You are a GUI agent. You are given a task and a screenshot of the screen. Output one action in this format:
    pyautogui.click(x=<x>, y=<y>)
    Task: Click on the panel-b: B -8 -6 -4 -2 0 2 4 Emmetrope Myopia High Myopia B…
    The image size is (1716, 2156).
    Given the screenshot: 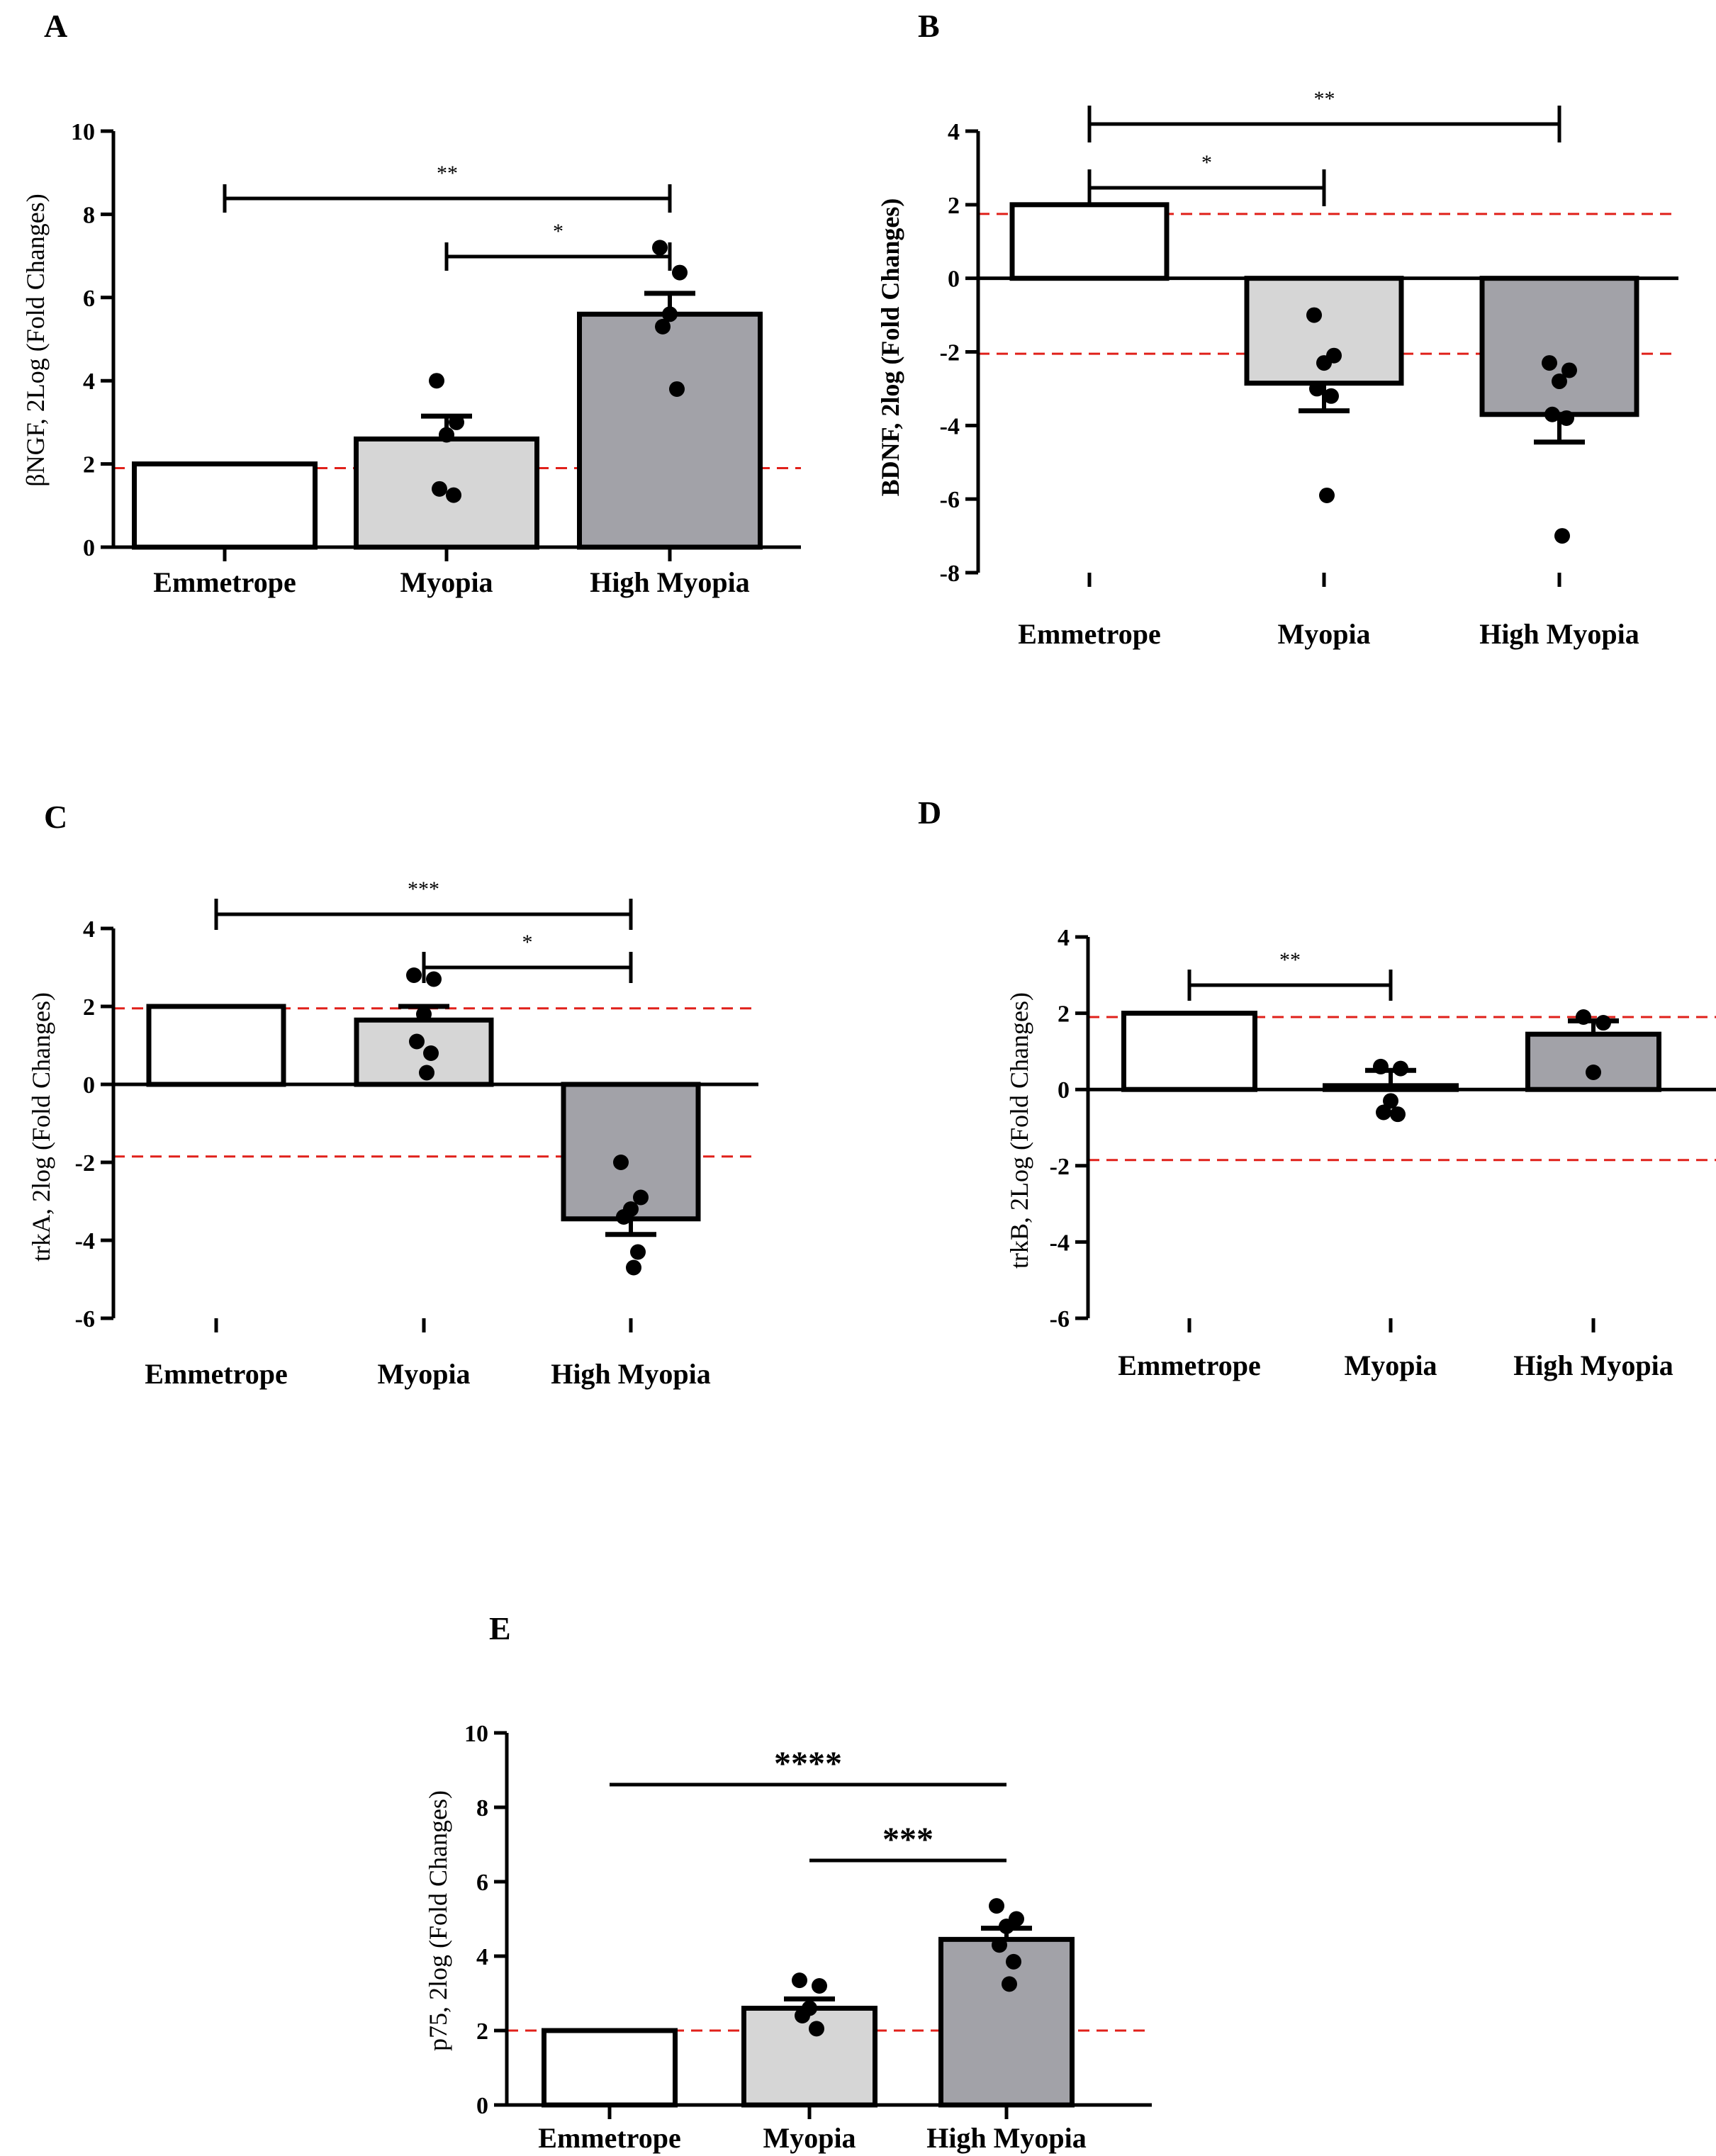 What is the action you would take?
    pyautogui.click(x=1277, y=329)
    